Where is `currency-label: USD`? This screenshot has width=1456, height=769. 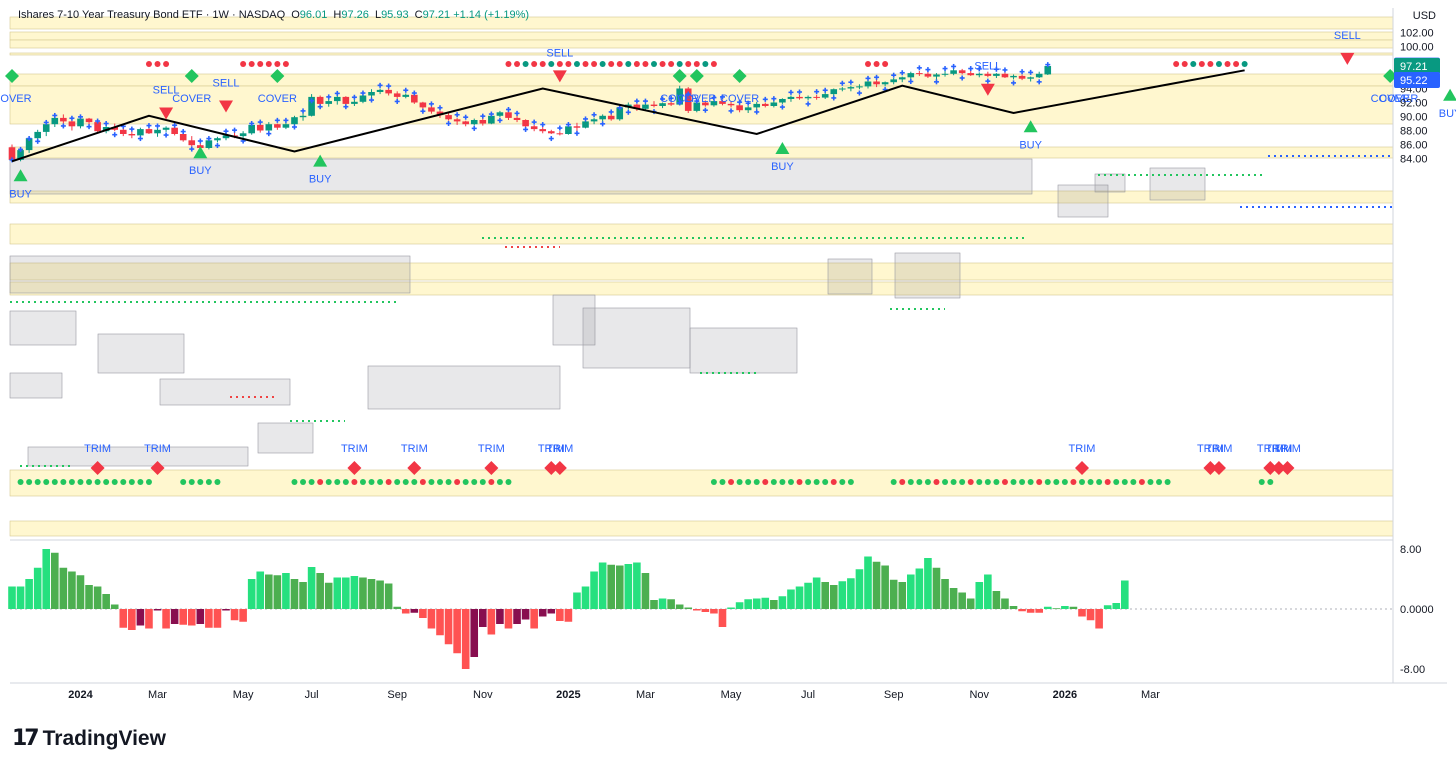 currency-label: USD is located at coordinates (1424, 16).